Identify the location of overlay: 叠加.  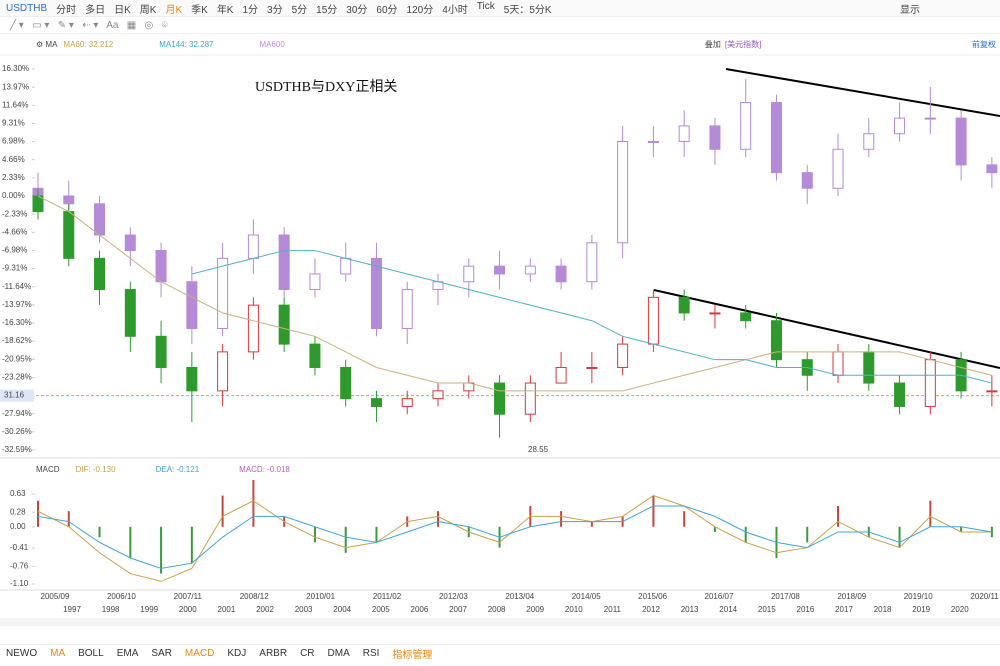
(712, 44).